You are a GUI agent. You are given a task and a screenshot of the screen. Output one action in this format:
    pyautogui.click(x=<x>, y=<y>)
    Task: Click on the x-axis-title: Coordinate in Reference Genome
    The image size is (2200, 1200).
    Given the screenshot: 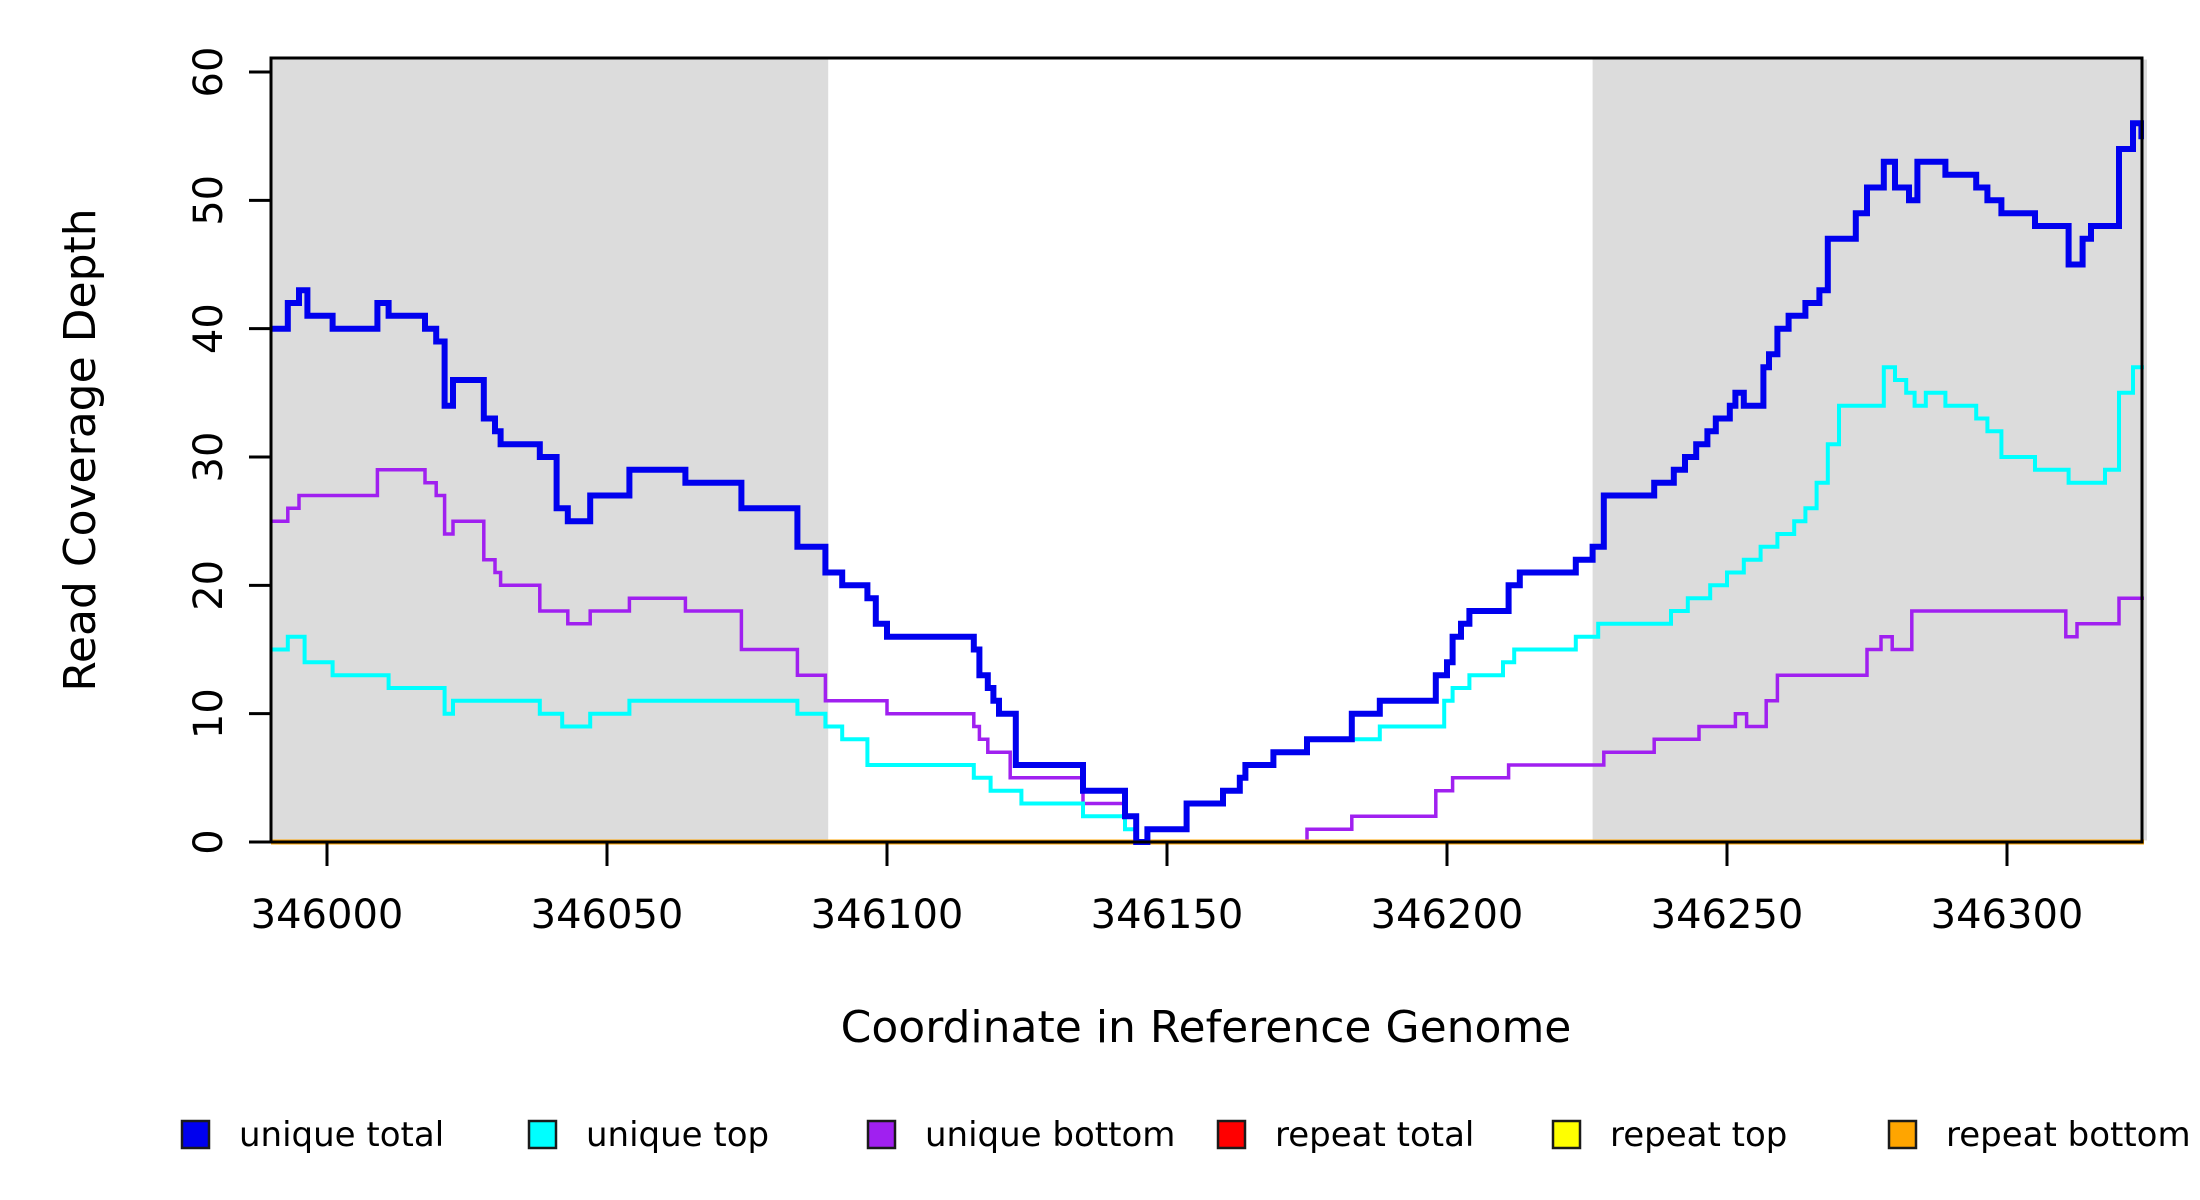 What is the action you would take?
    pyautogui.click(x=1206, y=1027)
    